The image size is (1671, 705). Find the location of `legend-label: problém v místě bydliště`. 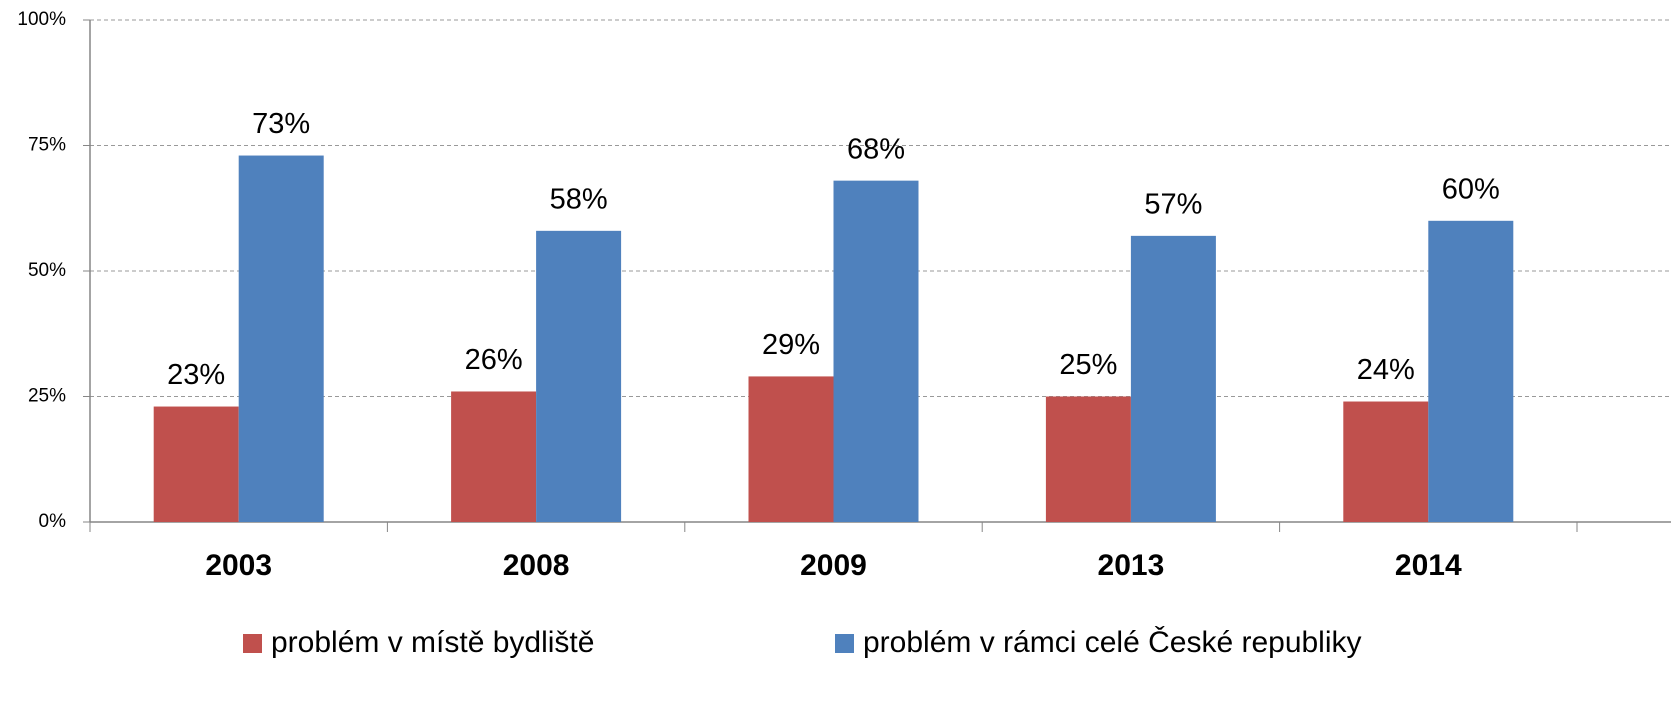

legend-label: problém v místě bydliště is located at coordinates (432, 642).